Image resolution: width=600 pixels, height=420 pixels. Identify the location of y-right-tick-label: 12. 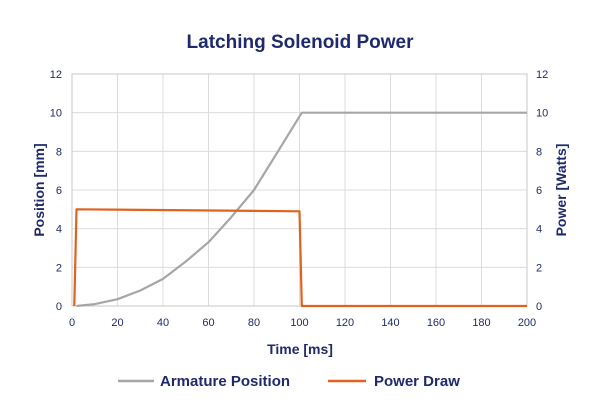
(542, 75).